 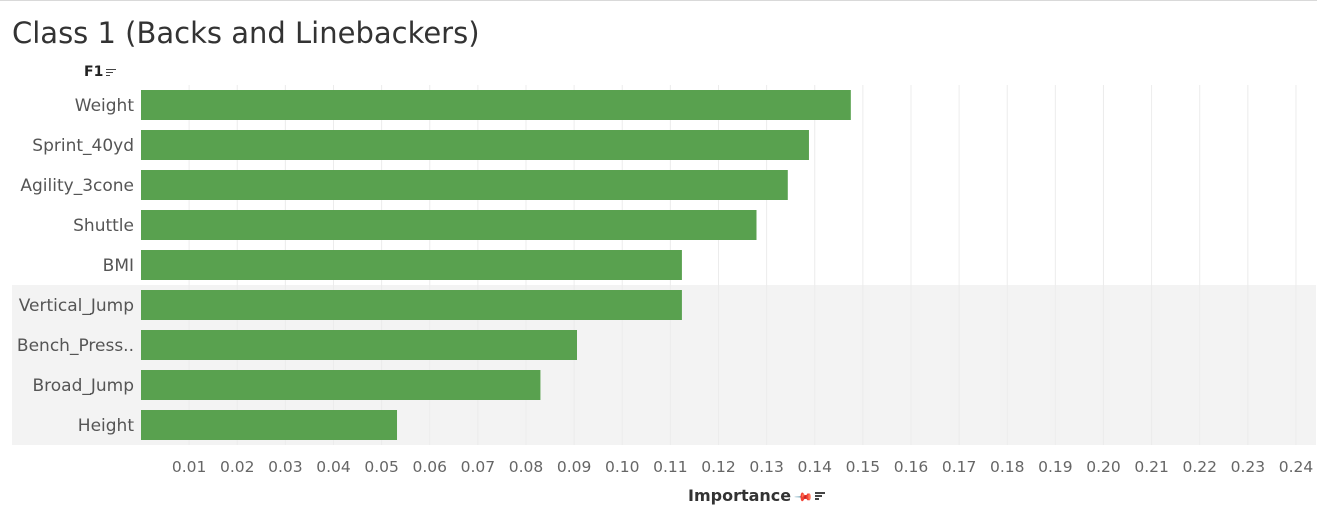 I want to click on row-header: F1, so click(x=100, y=72).